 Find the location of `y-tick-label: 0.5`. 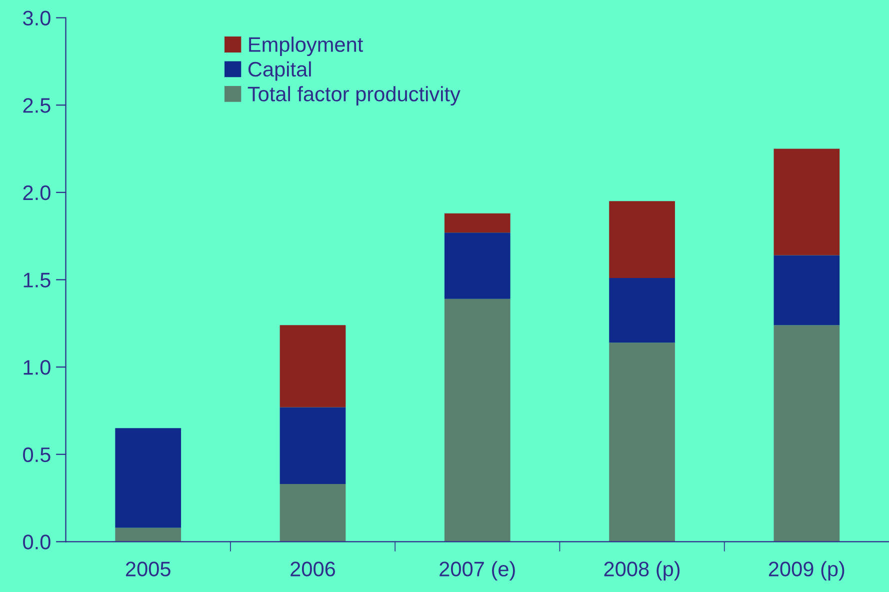

y-tick-label: 0.5 is located at coordinates (36, 454).